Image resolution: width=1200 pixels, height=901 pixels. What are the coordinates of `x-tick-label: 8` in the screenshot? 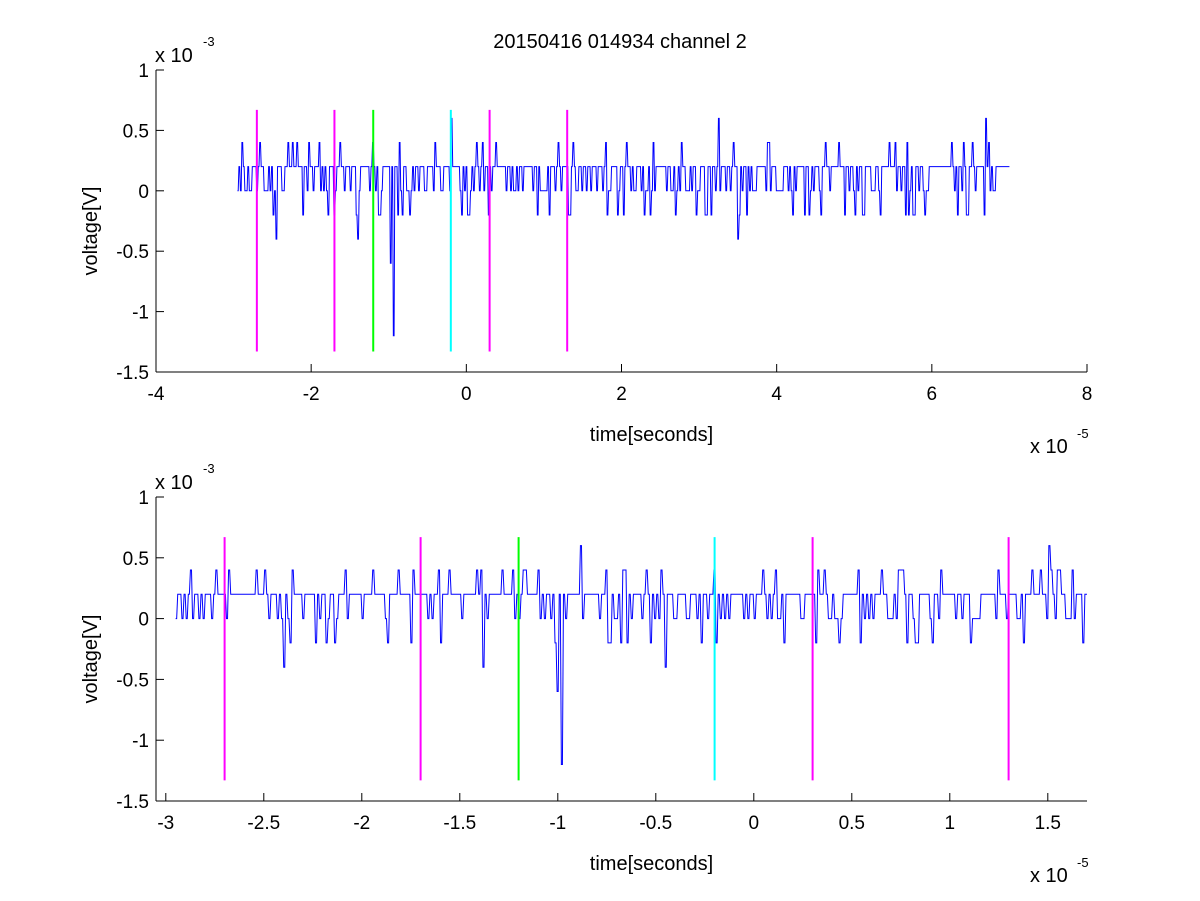 It's located at (1087, 394).